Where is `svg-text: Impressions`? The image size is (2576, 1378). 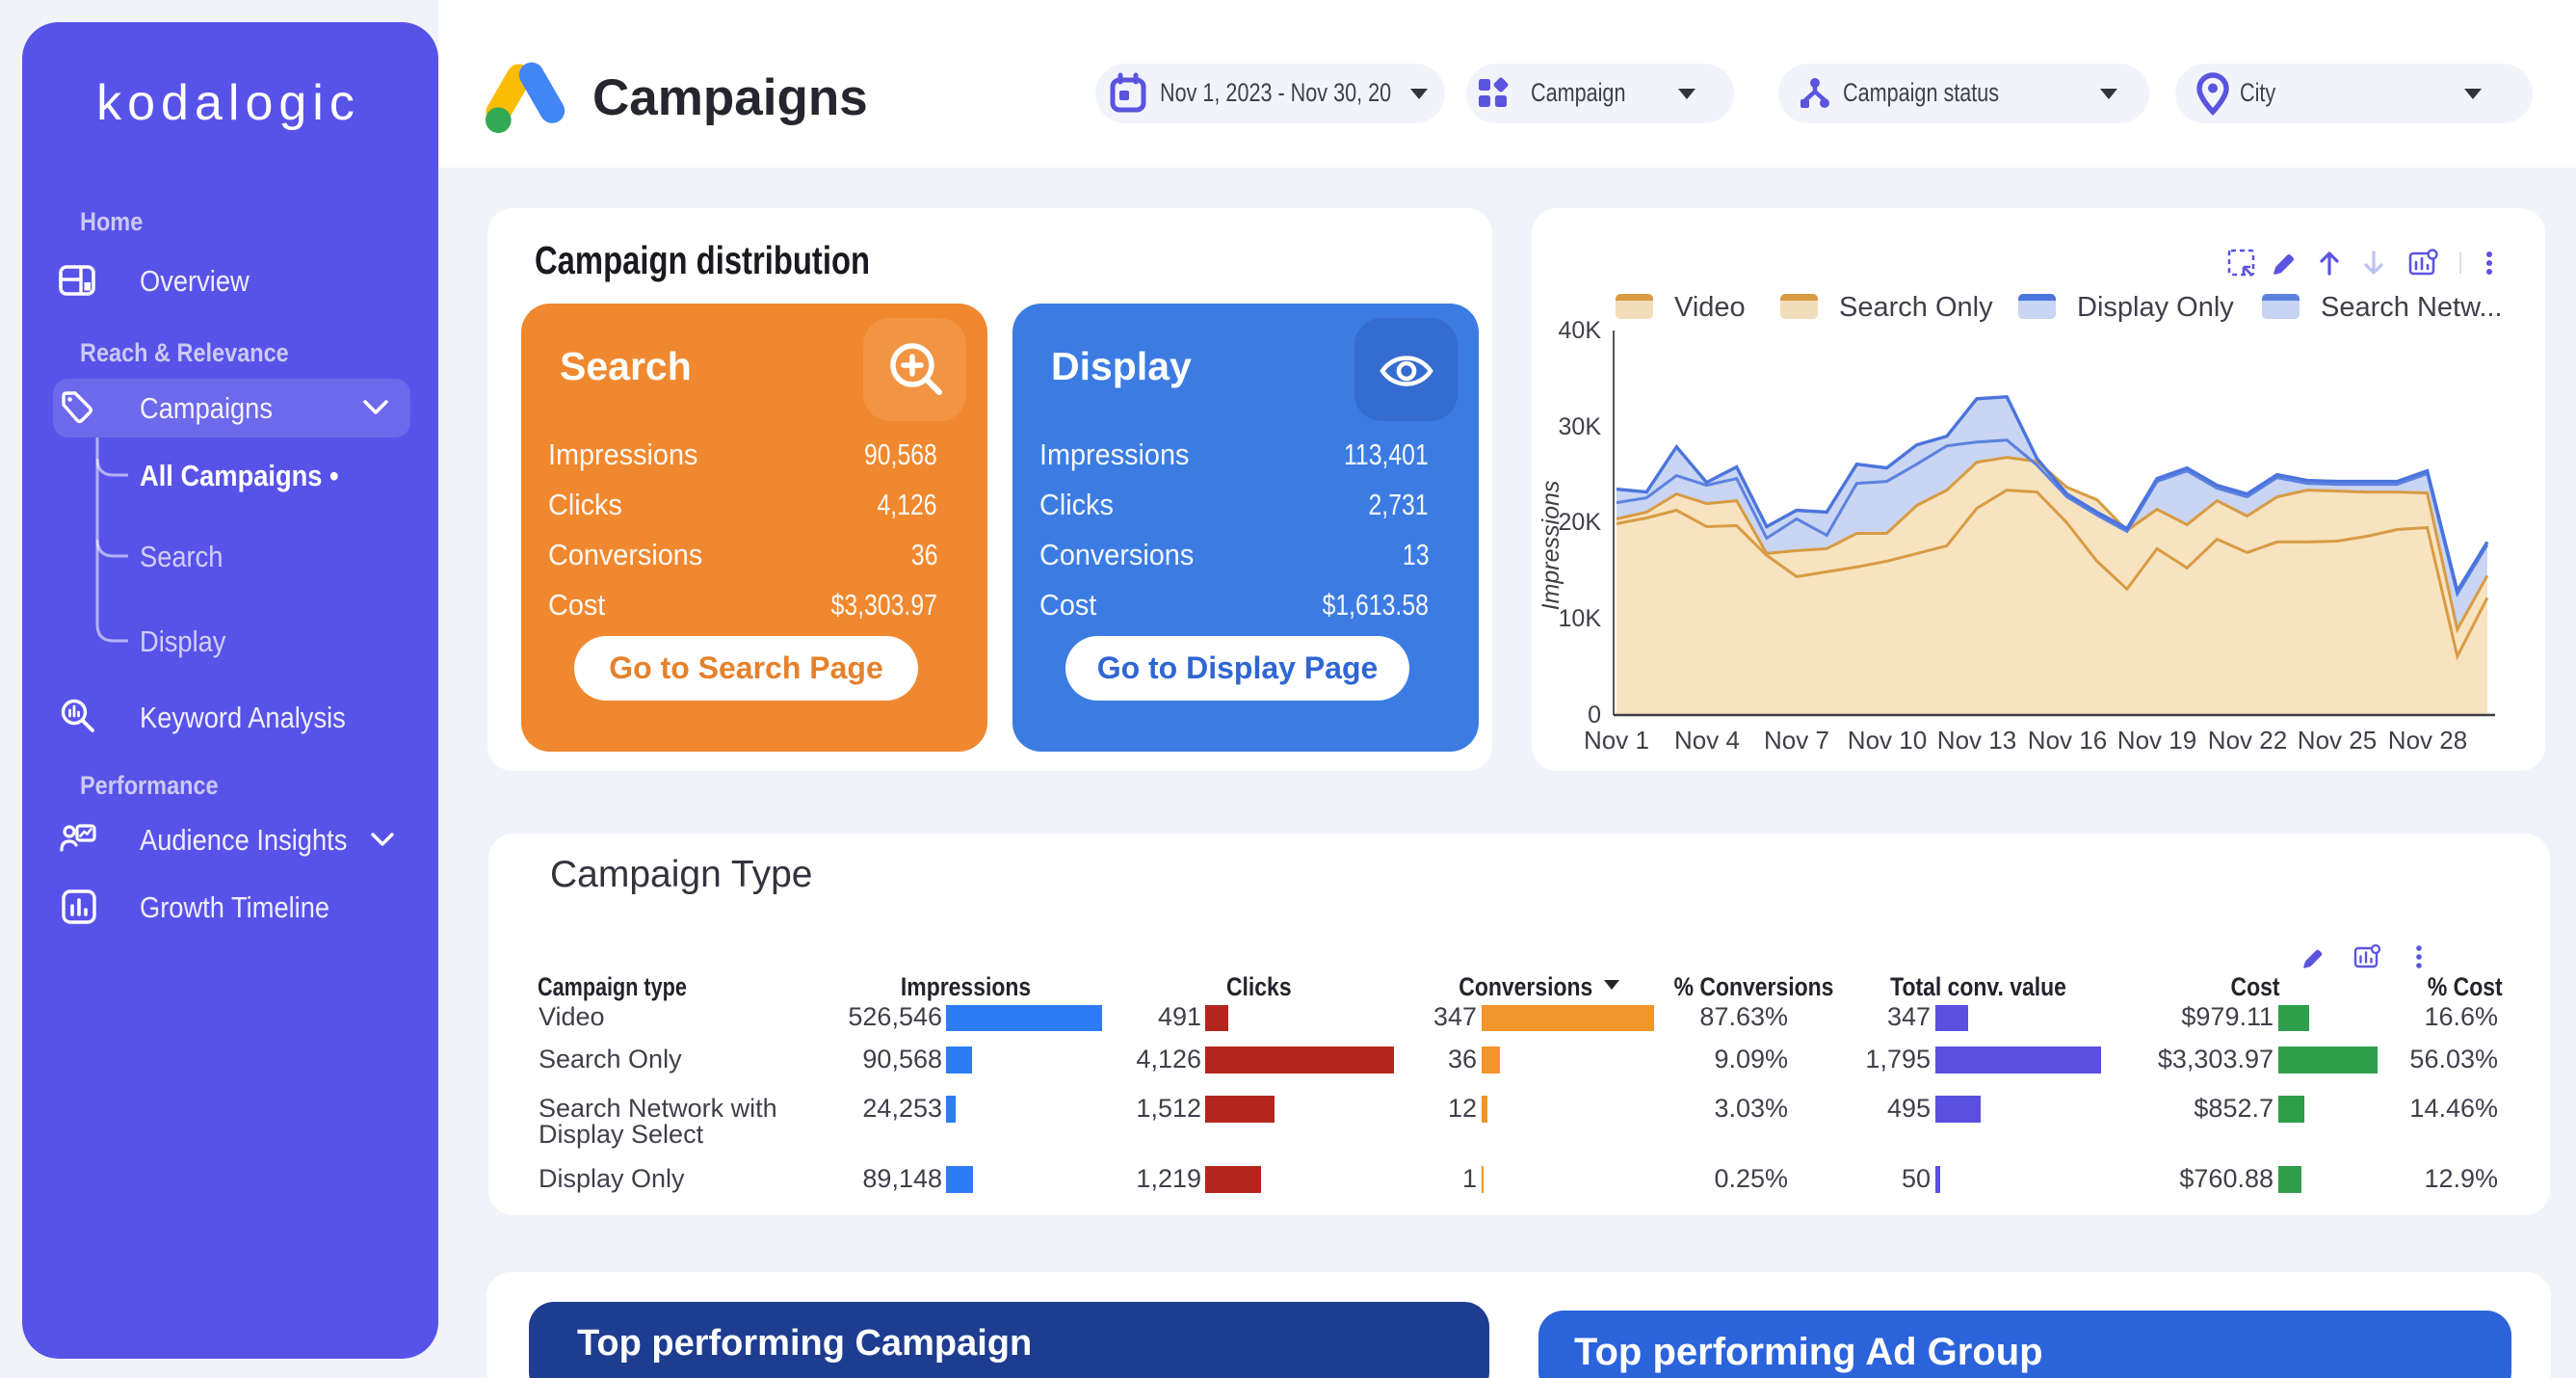
svg-text: Impressions is located at coordinates (1551, 546).